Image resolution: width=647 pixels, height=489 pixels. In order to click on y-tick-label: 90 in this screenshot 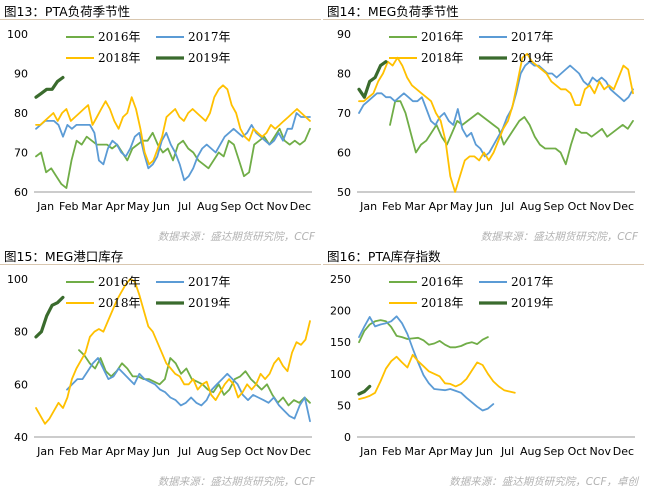, I will do `click(344, 34)`.